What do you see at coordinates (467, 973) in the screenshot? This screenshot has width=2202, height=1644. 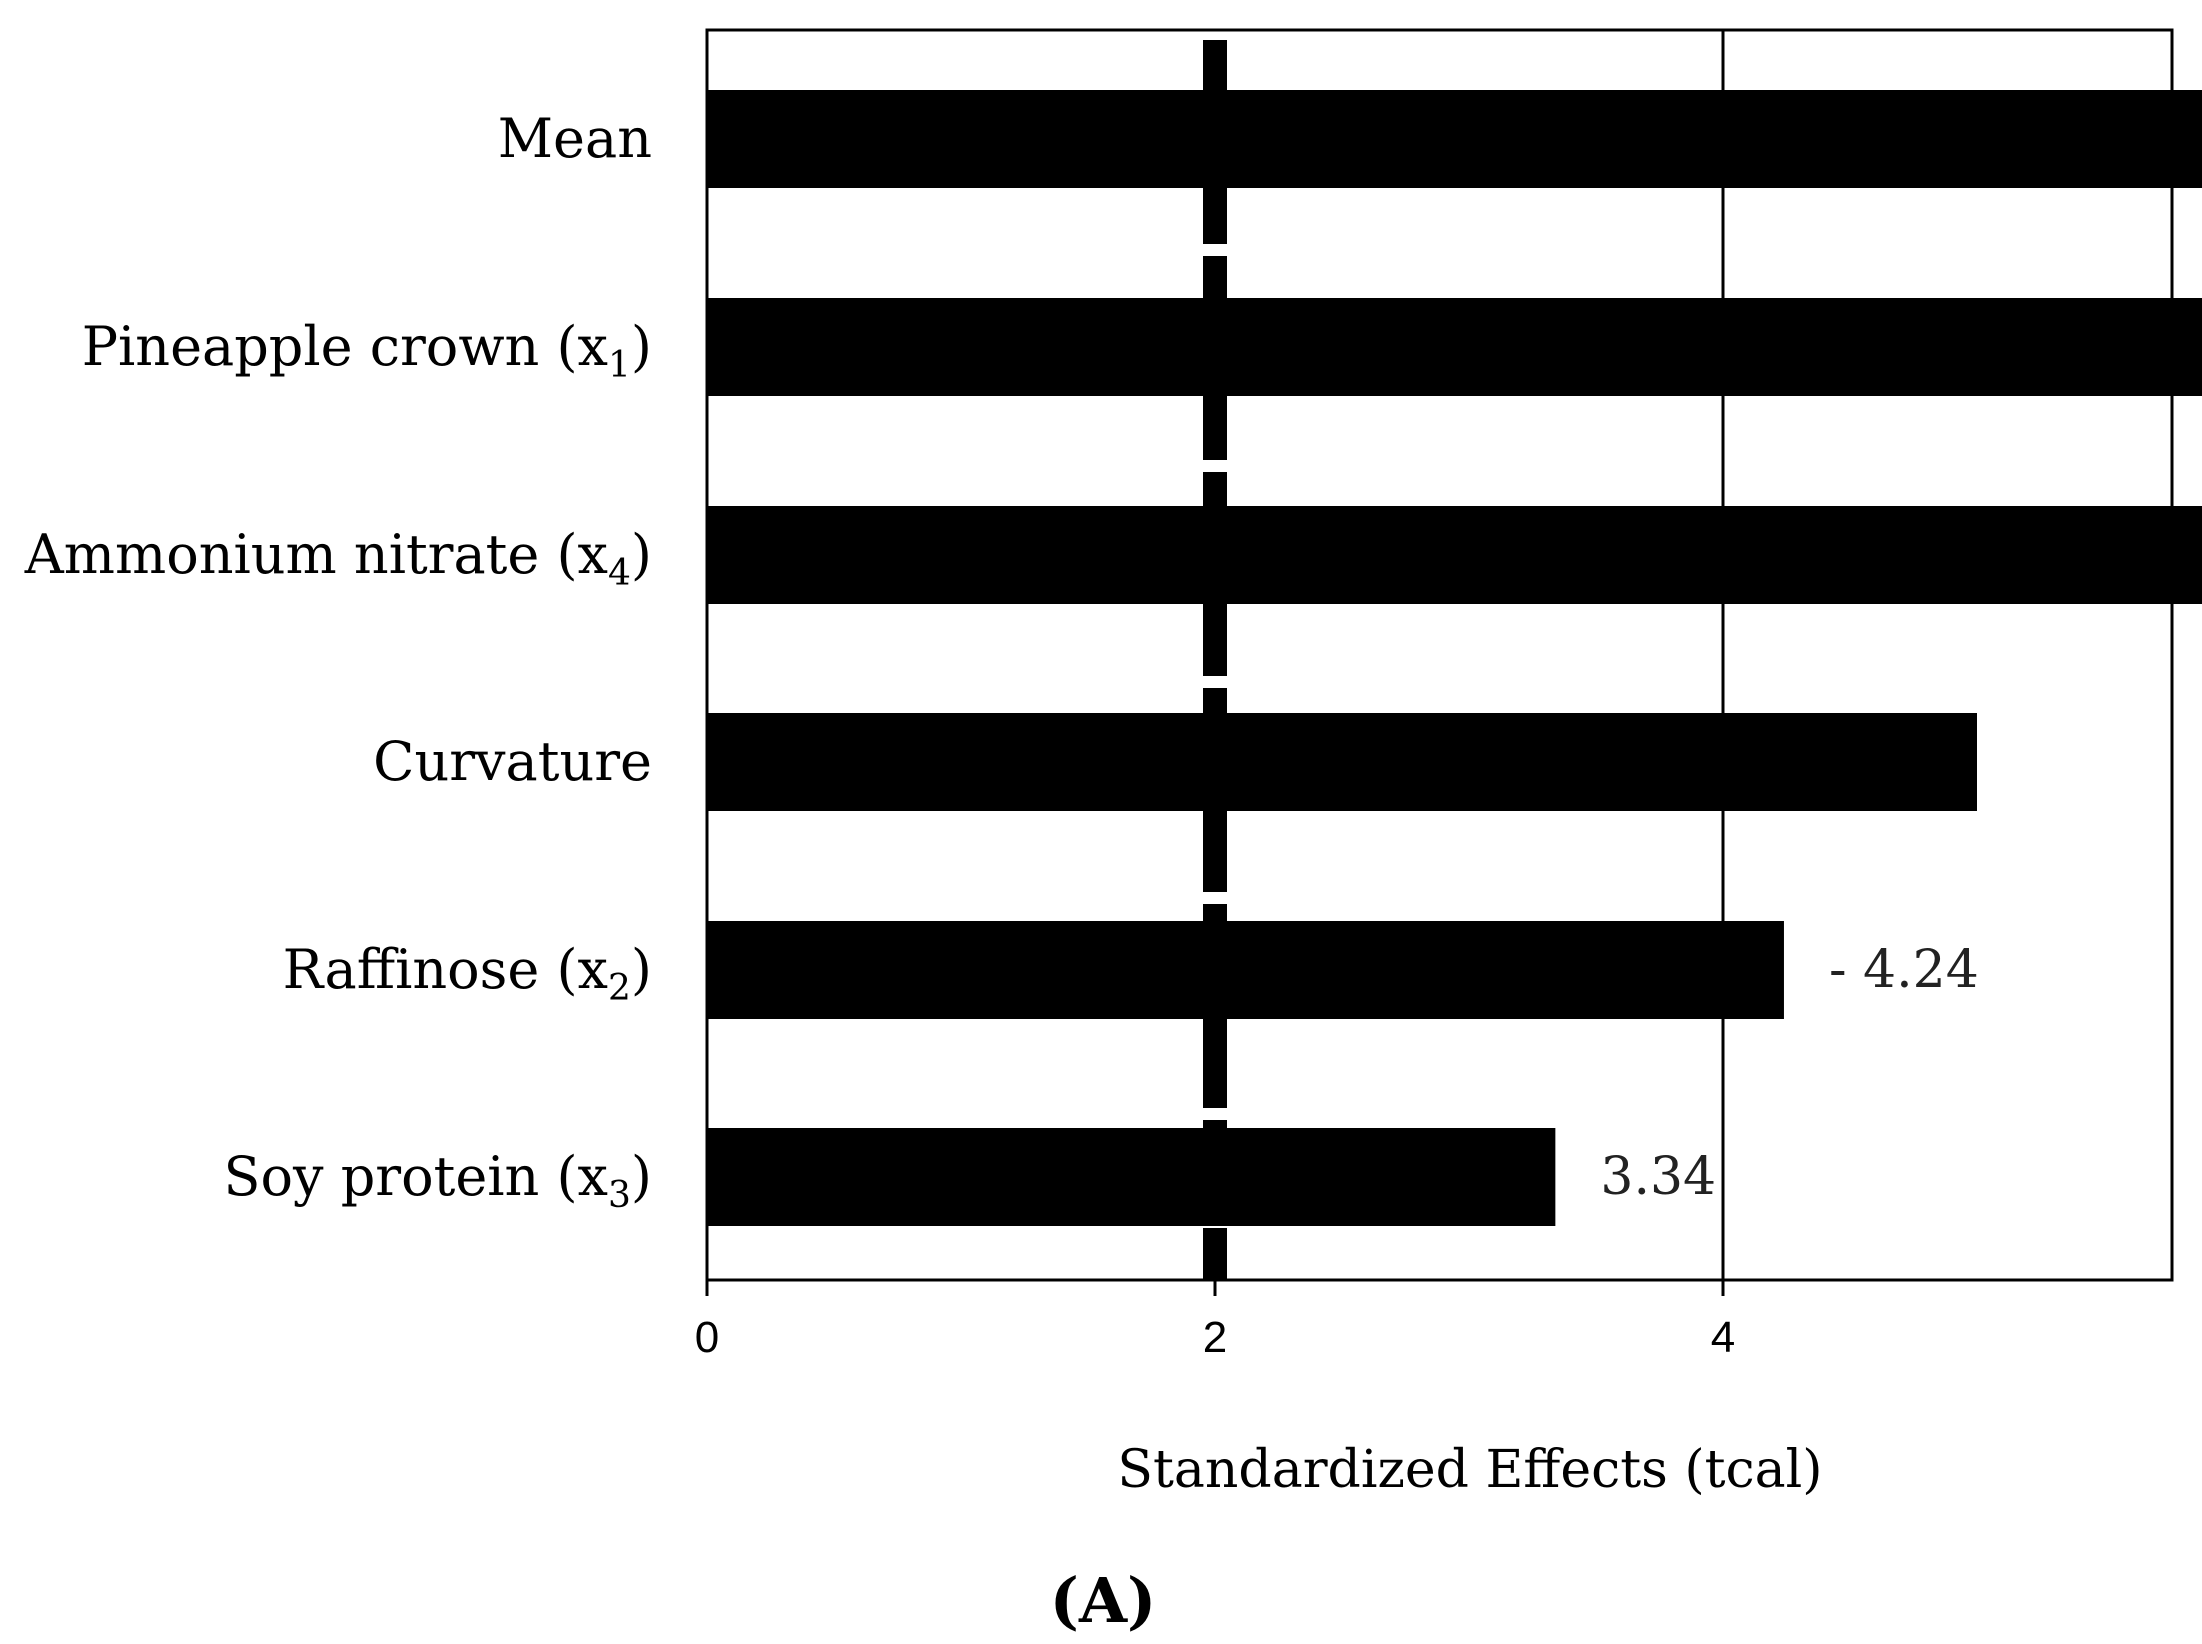 I see `category-label-4: Raffinose (x2)` at bounding box center [467, 973].